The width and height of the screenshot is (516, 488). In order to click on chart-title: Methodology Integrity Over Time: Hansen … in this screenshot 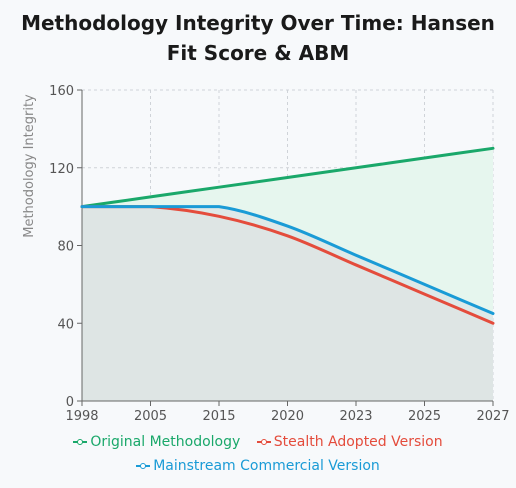, I will do `click(258, 38)`.